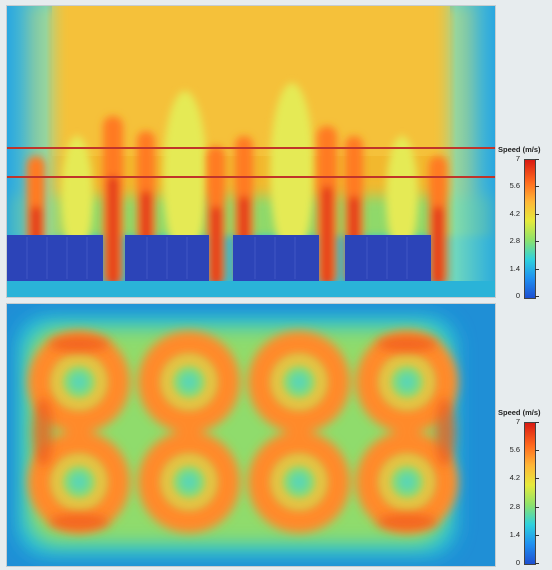 This screenshot has height=570, width=552. Describe the element at coordinates (219, 258) in the screenshot. I see `equipment-blocks` at that location.